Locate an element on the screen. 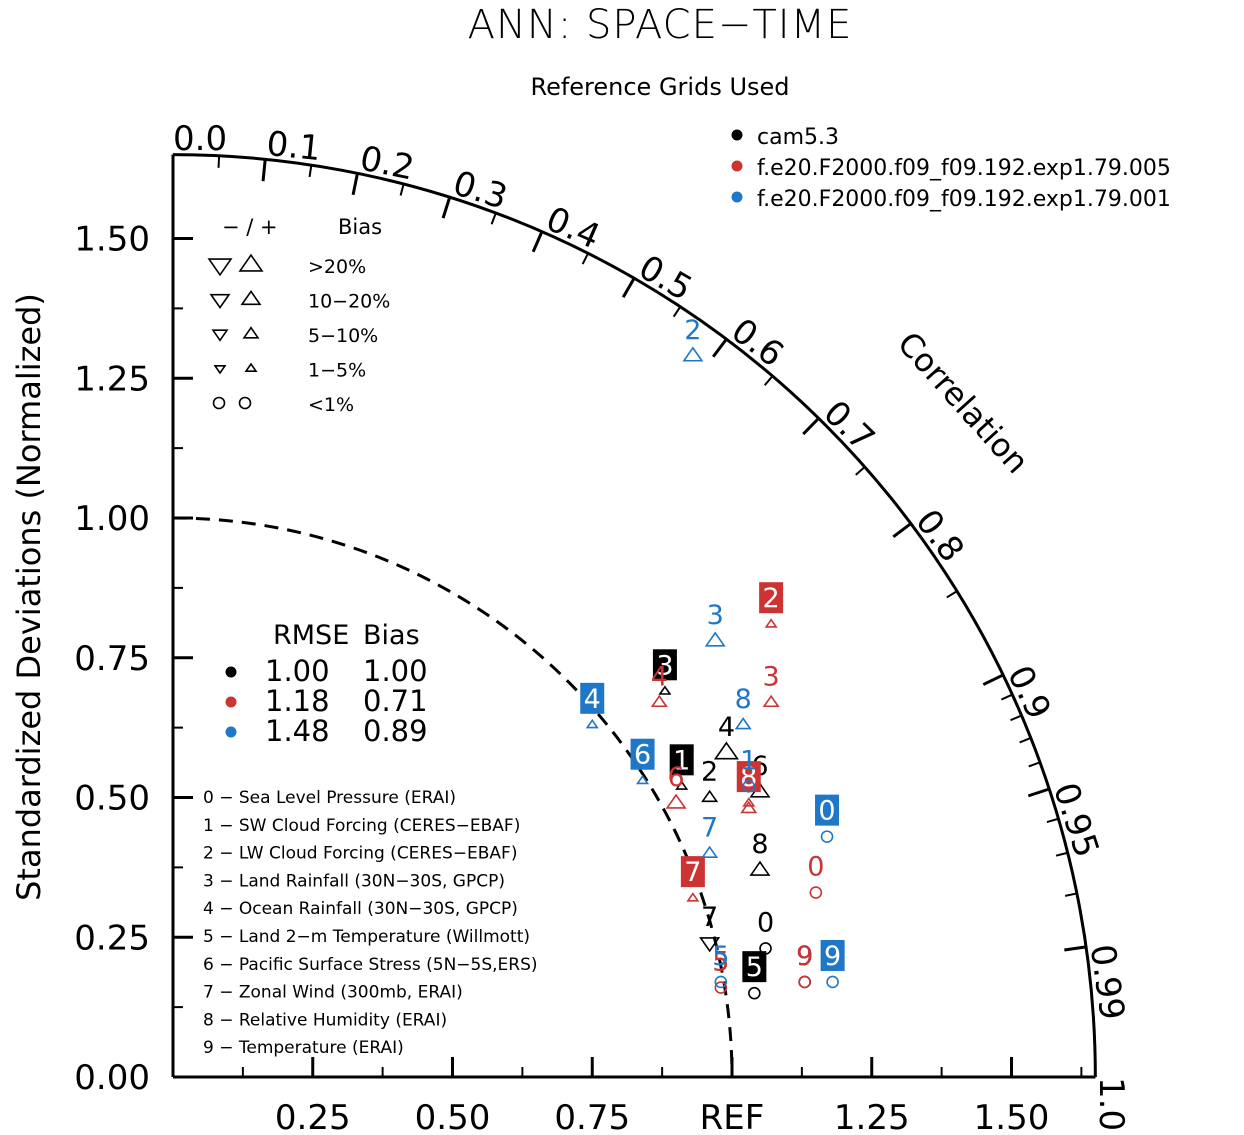 The height and width of the screenshot is (1135, 1244). bias-legend-symbols: − / + is located at coordinates (250, 227).